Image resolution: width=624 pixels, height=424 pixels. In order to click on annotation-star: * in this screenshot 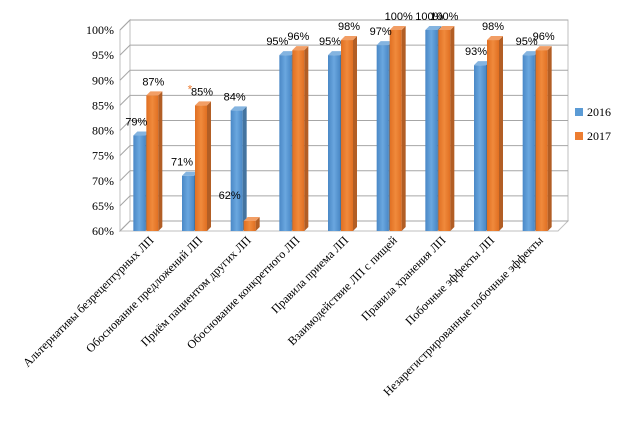, I will do `click(190, 89)`.